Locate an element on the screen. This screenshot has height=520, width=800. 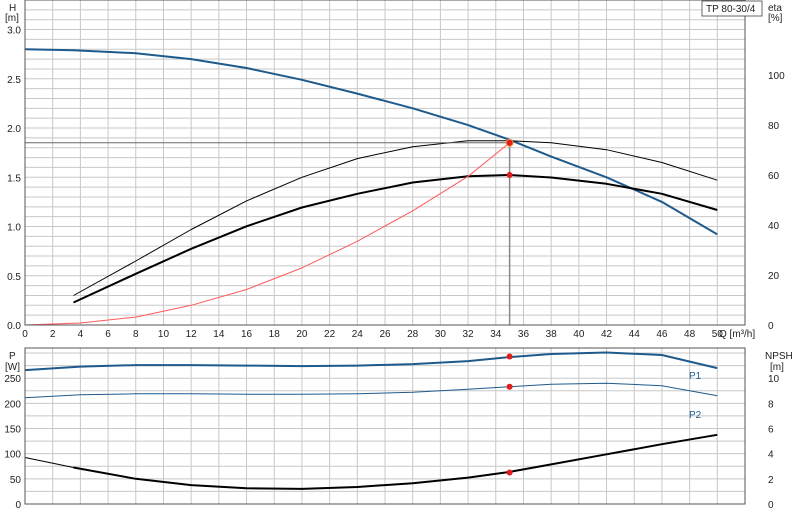
bottom-left-axis-label: P is located at coordinates (12, 356).